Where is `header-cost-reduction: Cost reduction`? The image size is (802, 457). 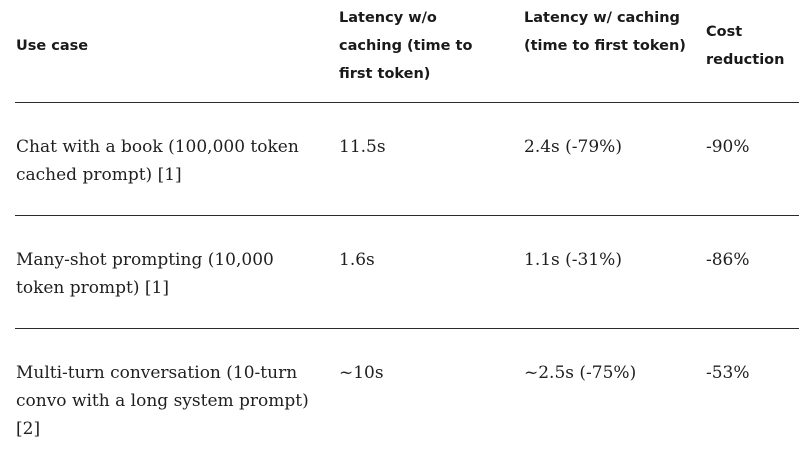
header-cost-reduction: Cost reduction is located at coordinates (745, 46).